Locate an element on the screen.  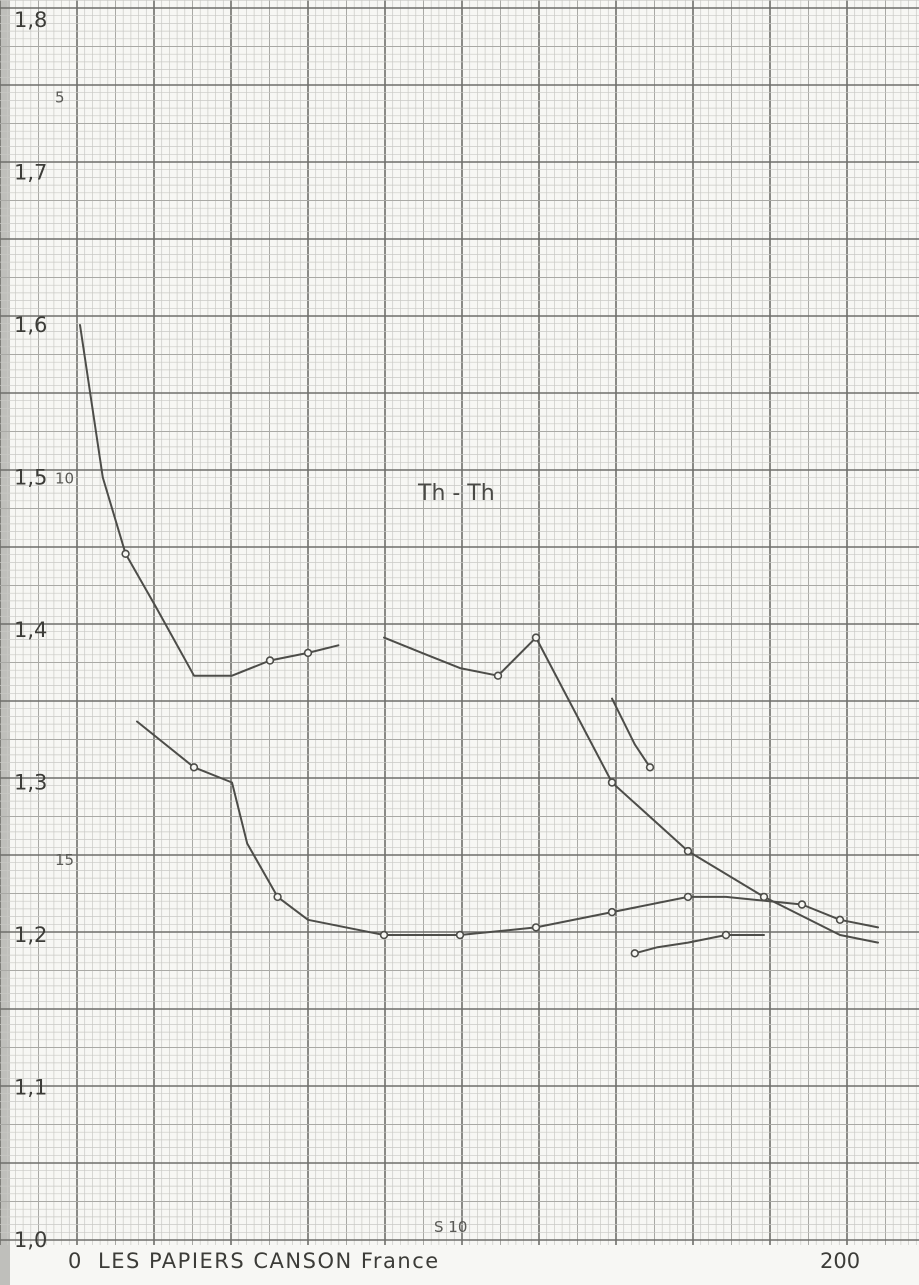
y-tick-label: 1,6 is located at coordinates (30, 325).